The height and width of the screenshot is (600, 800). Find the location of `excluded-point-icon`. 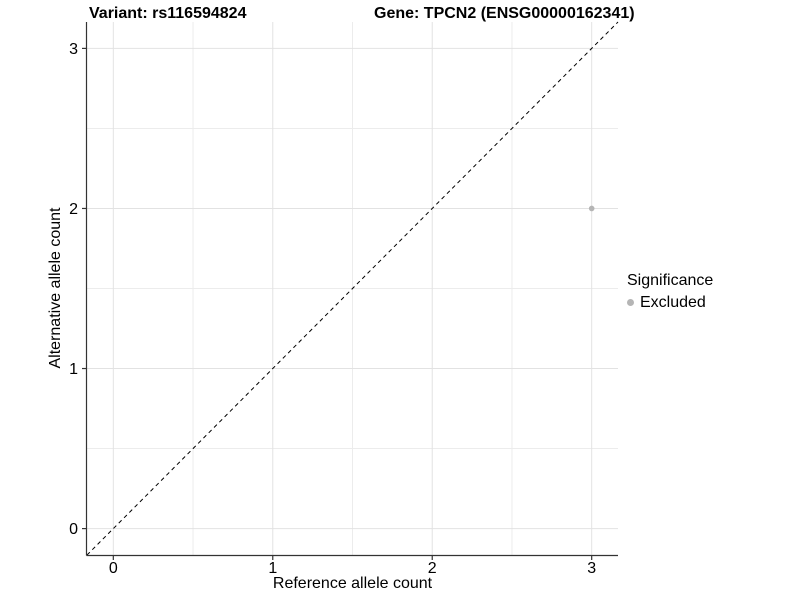

excluded-point-icon is located at coordinates (630, 302).